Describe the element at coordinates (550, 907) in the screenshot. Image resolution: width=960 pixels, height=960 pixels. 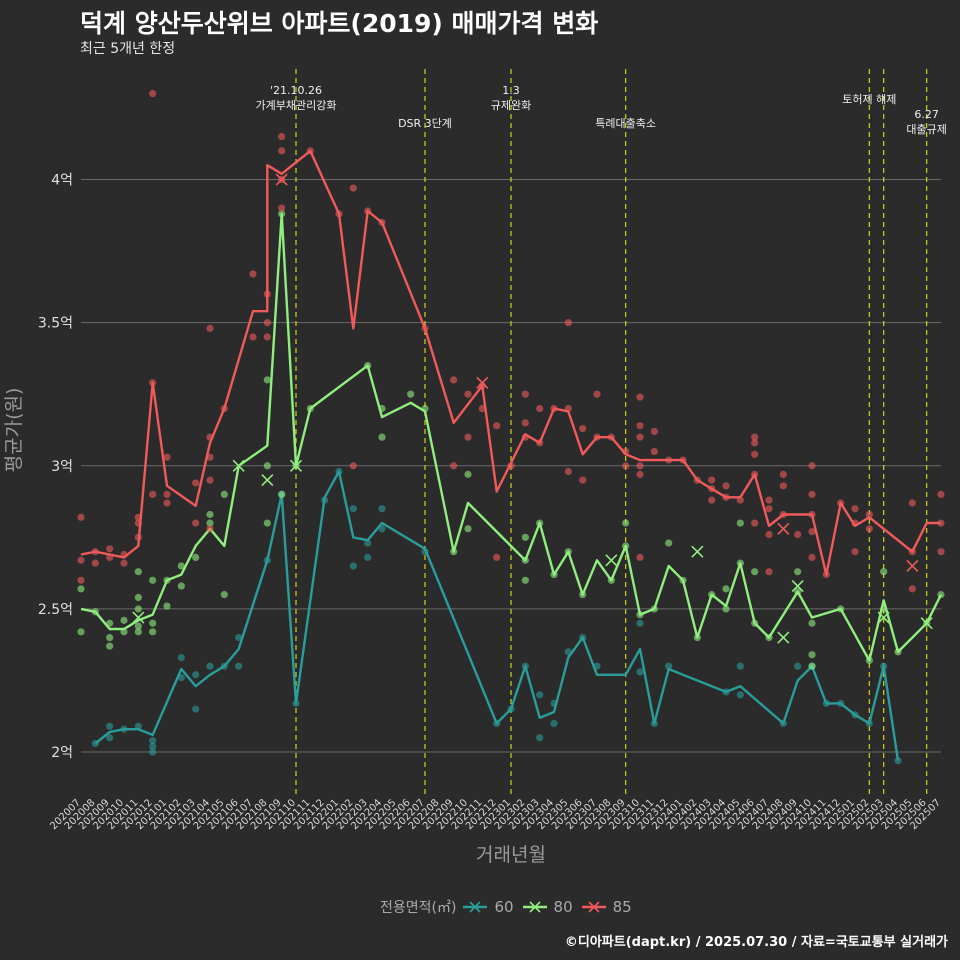
I see `legend-items: 60 80 85` at that location.